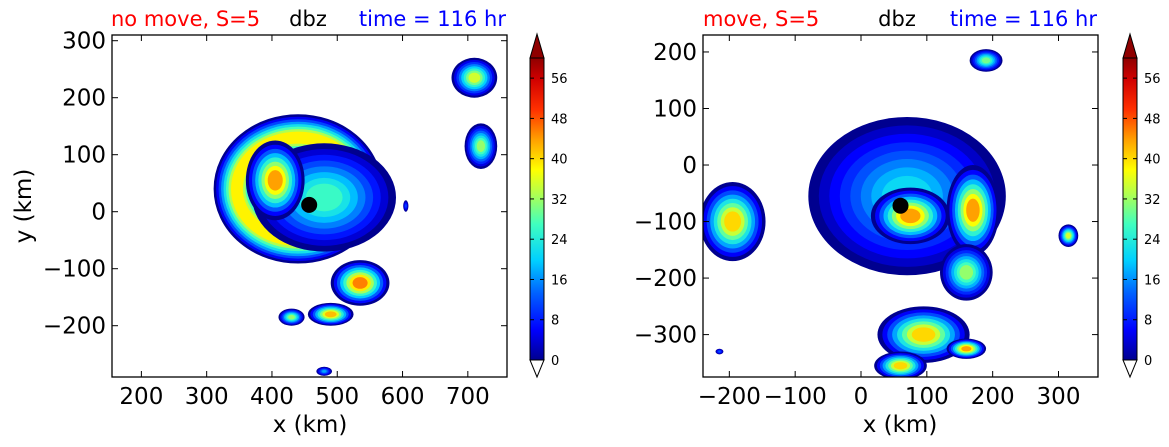  Describe the element at coordinates (729, 397) in the screenshot. I see `x-tick-label: −200` at that location.